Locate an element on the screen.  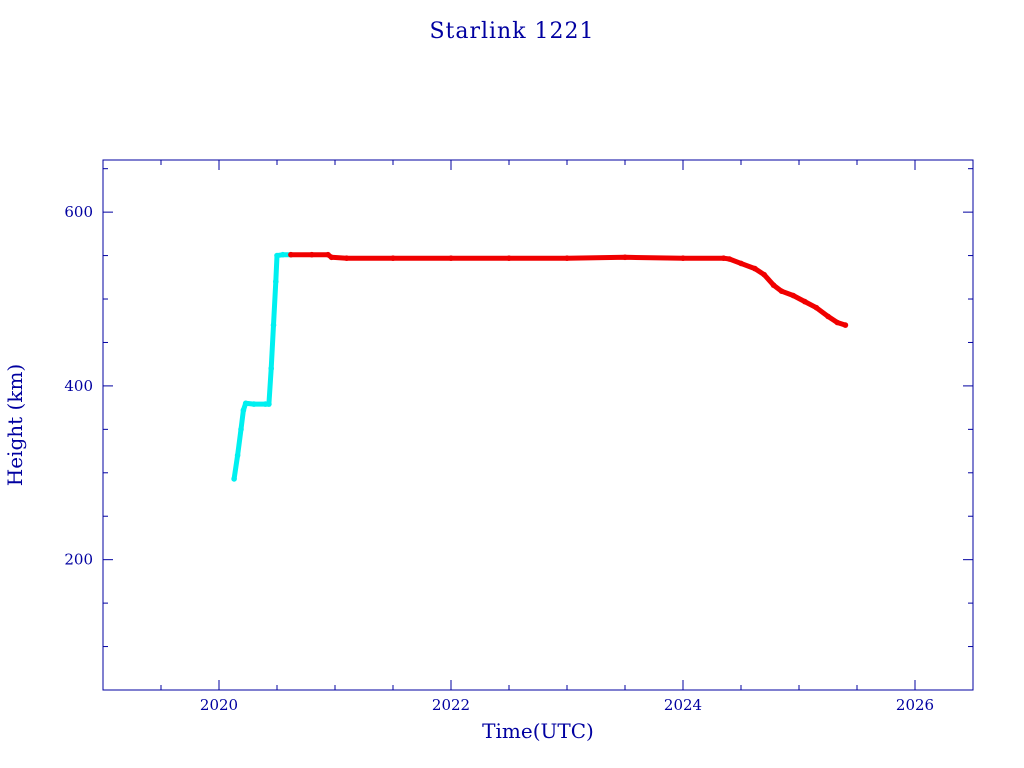
y-axis-label: Height (km) is located at coordinates (15, 425).